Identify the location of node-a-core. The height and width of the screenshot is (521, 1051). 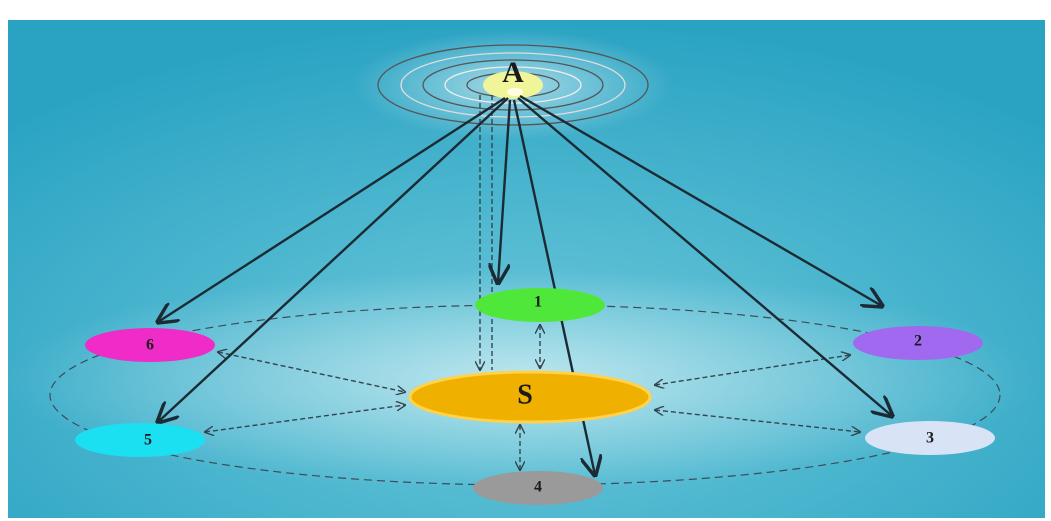
(515, 92).